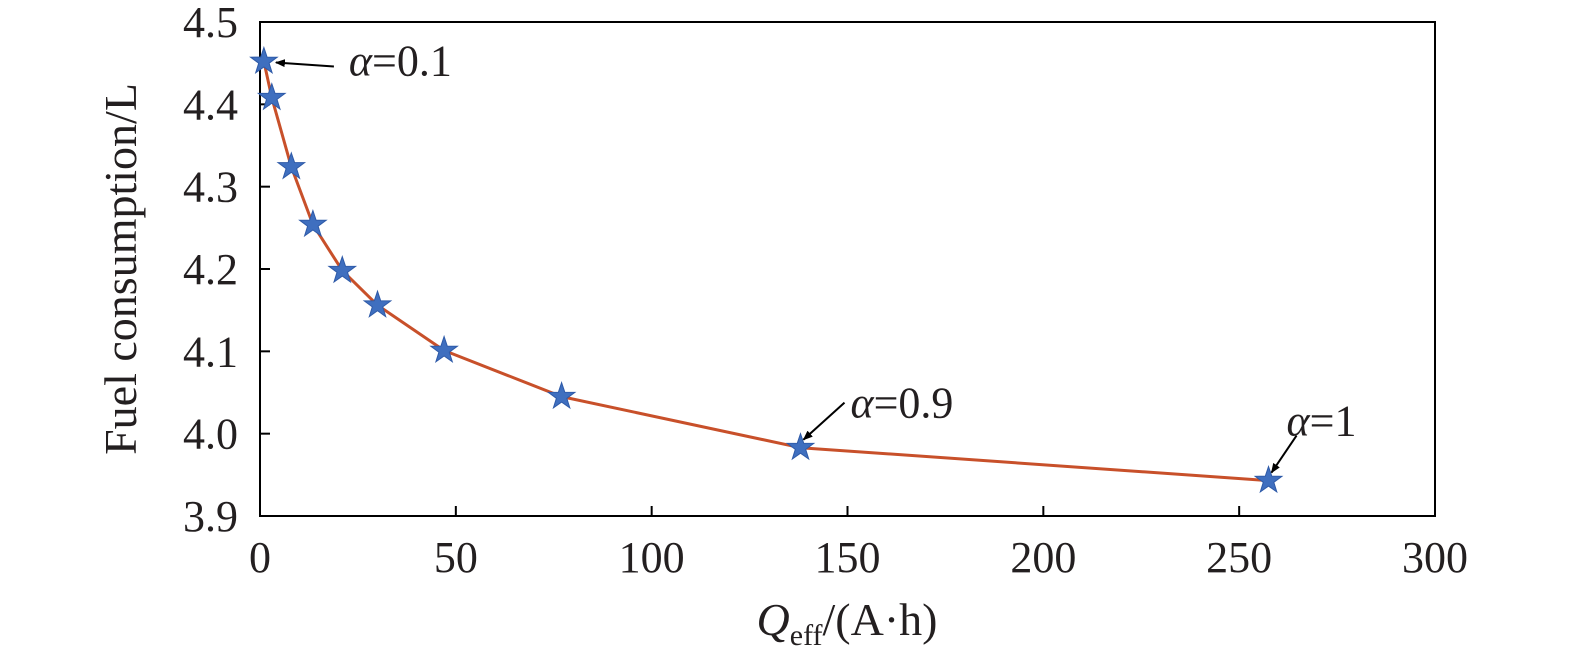 The height and width of the screenshot is (665, 1575). I want to click on y-tick-label: 3.9, so click(210, 516).